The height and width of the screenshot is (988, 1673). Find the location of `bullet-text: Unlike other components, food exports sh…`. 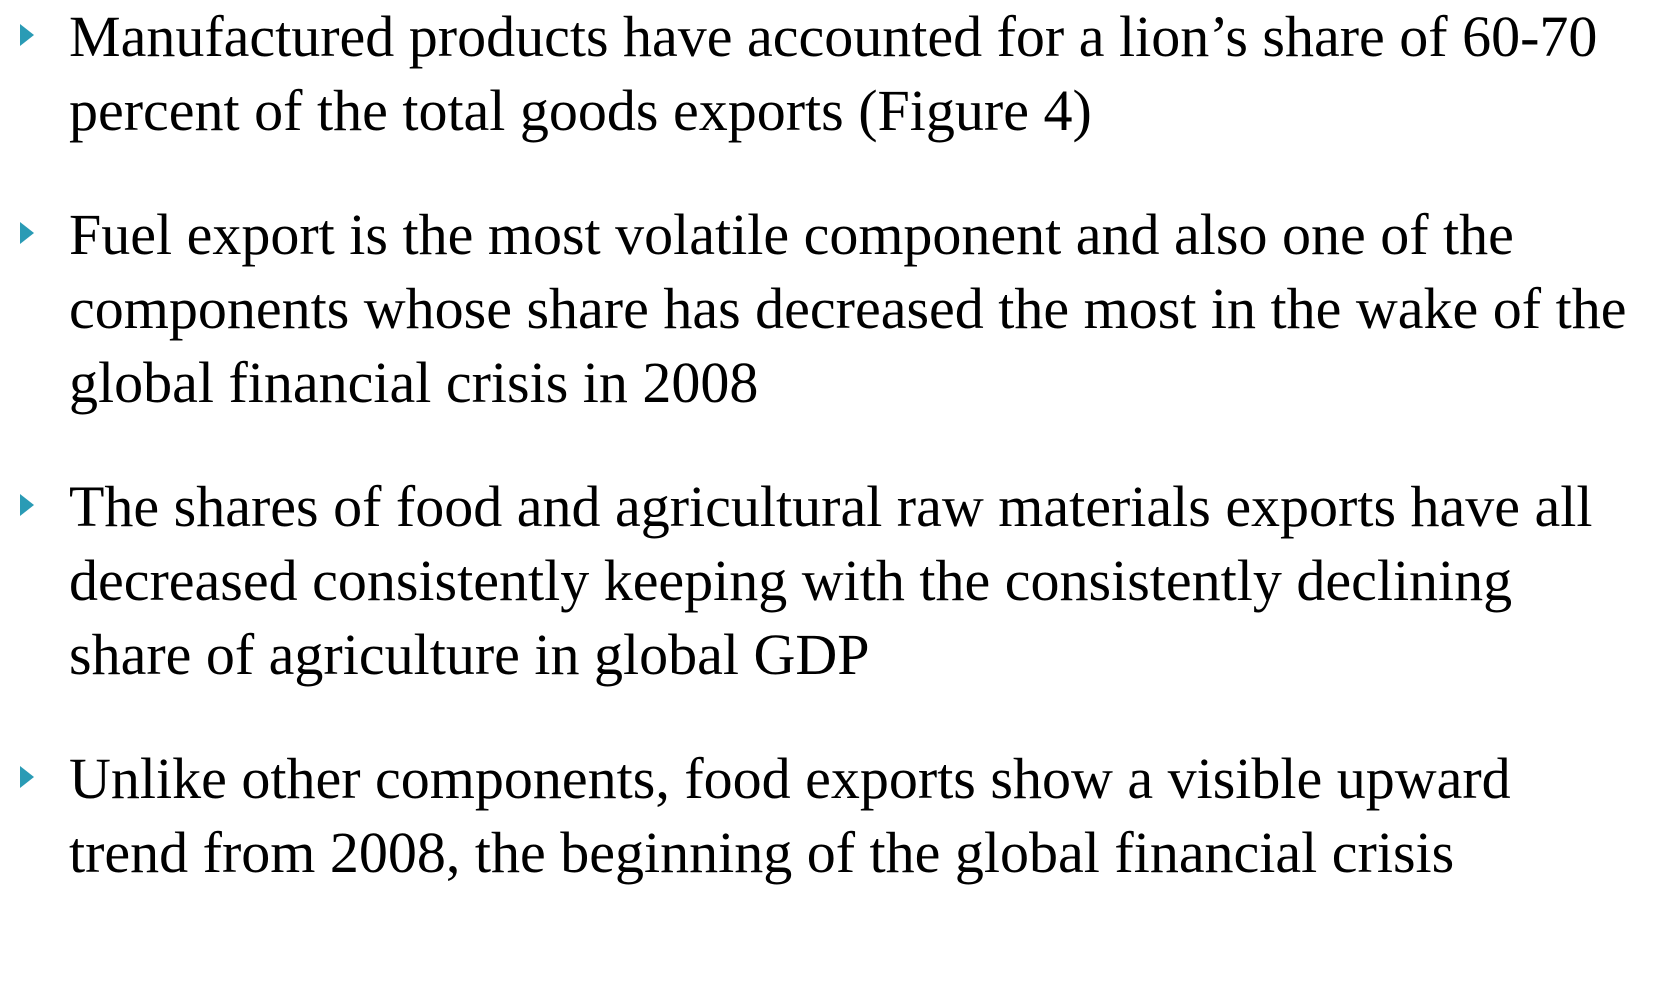

bullet-text: Unlike other components, food exports sh… is located at coordinates (790, 815).